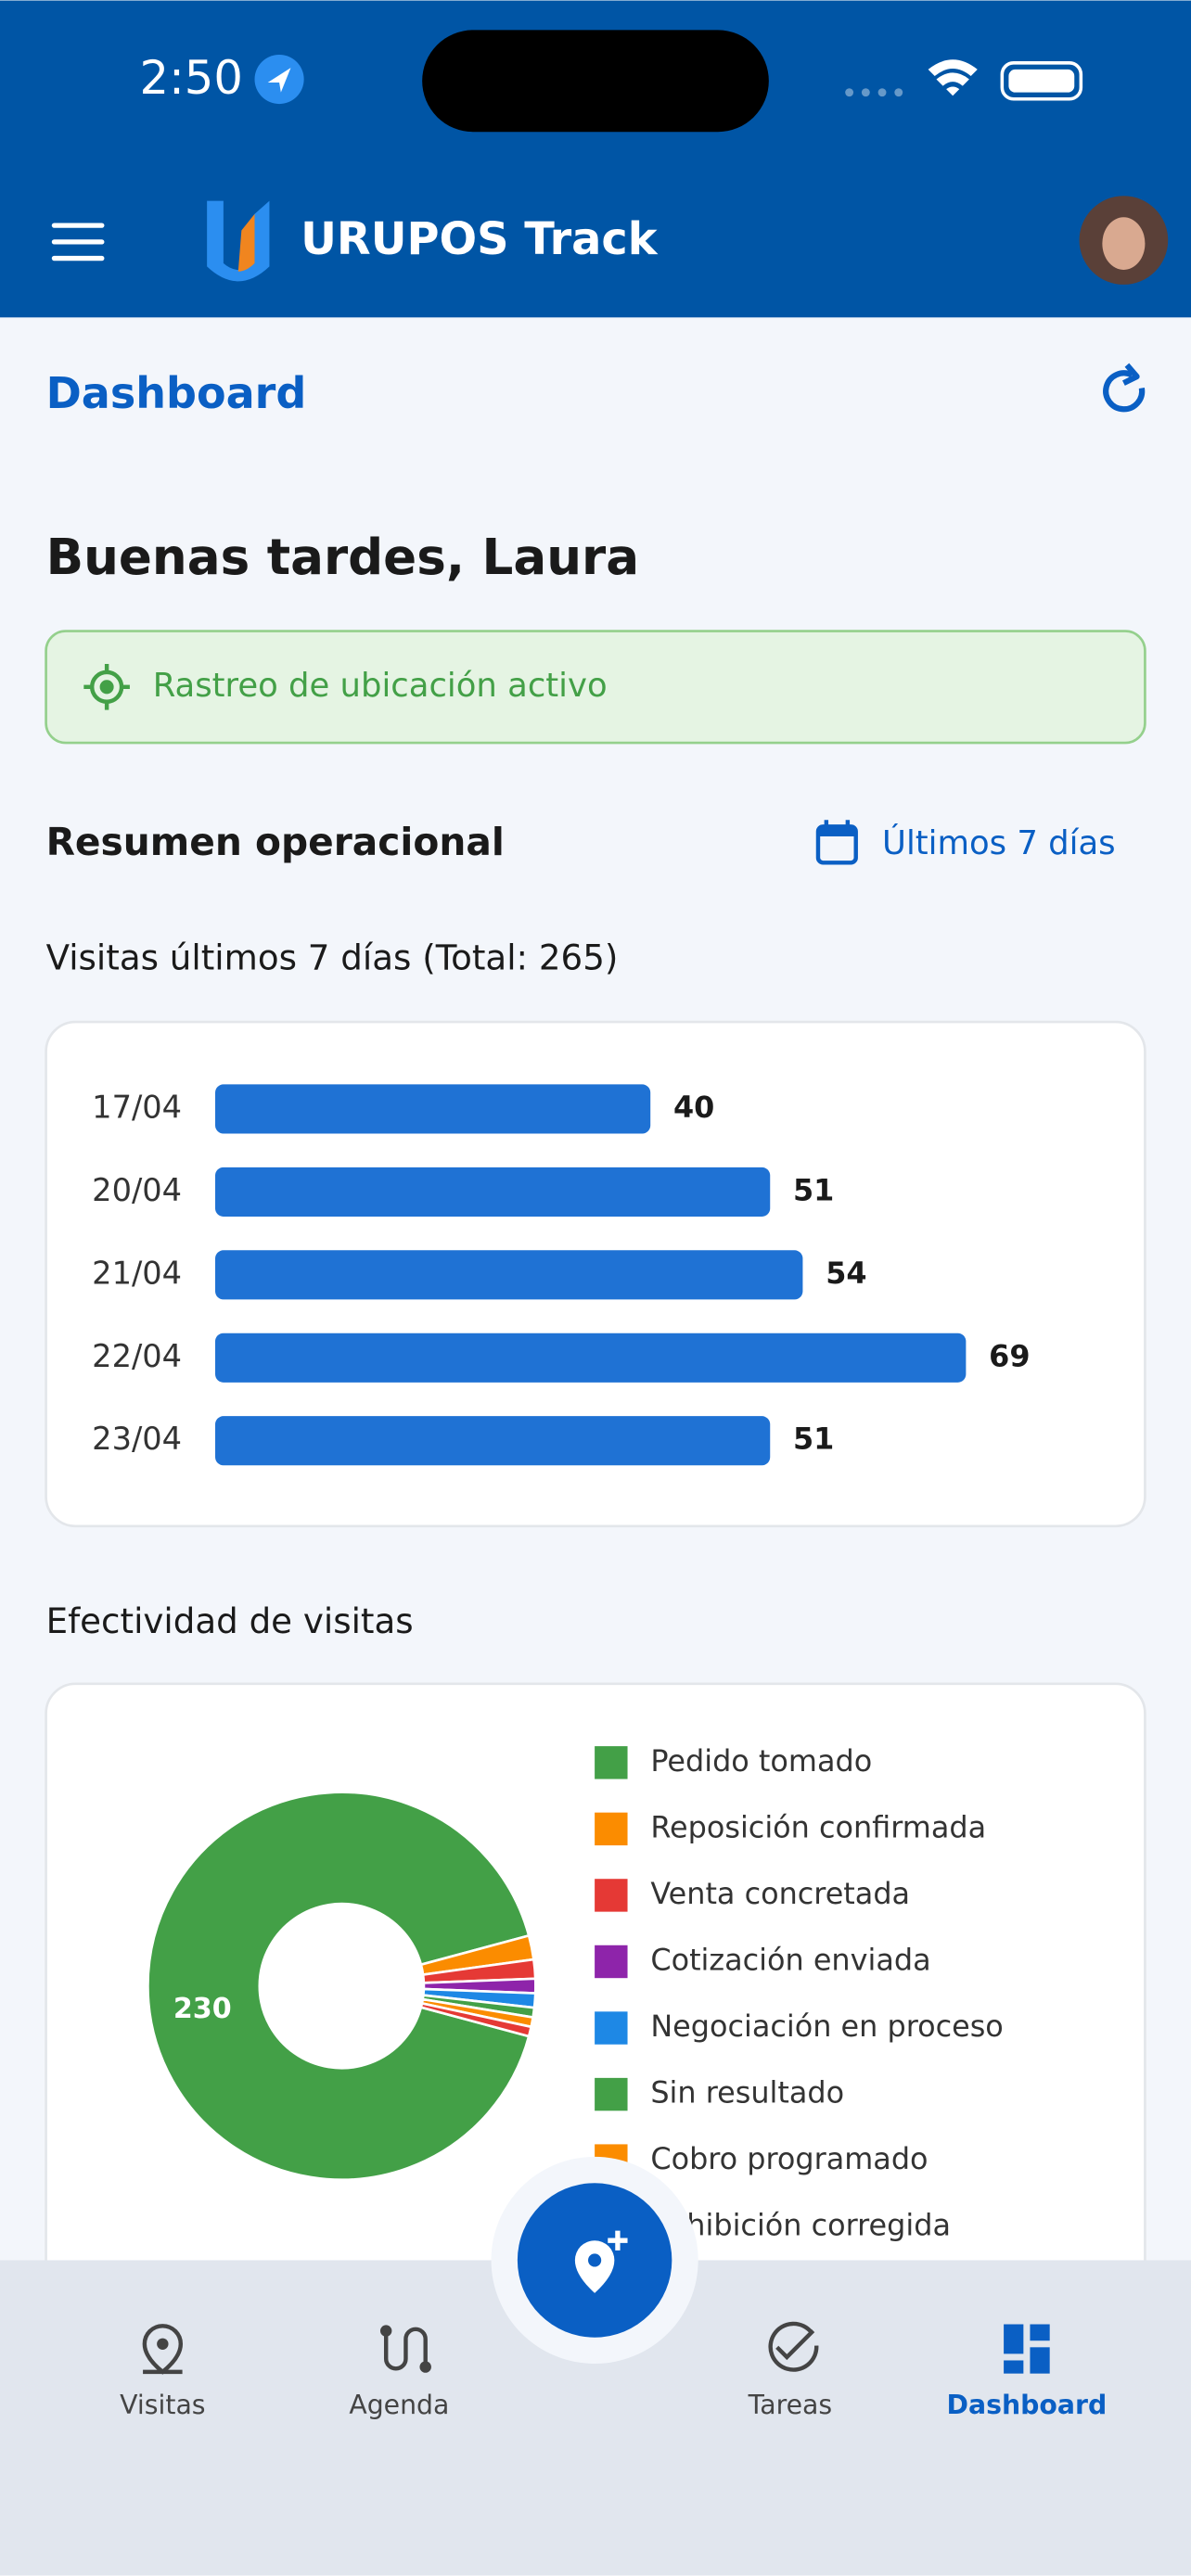  What do you see at coordinates (780, 1893) in the screenshot?
I see `legend-label: Venta concretada` at bounding box center [780, 1893].